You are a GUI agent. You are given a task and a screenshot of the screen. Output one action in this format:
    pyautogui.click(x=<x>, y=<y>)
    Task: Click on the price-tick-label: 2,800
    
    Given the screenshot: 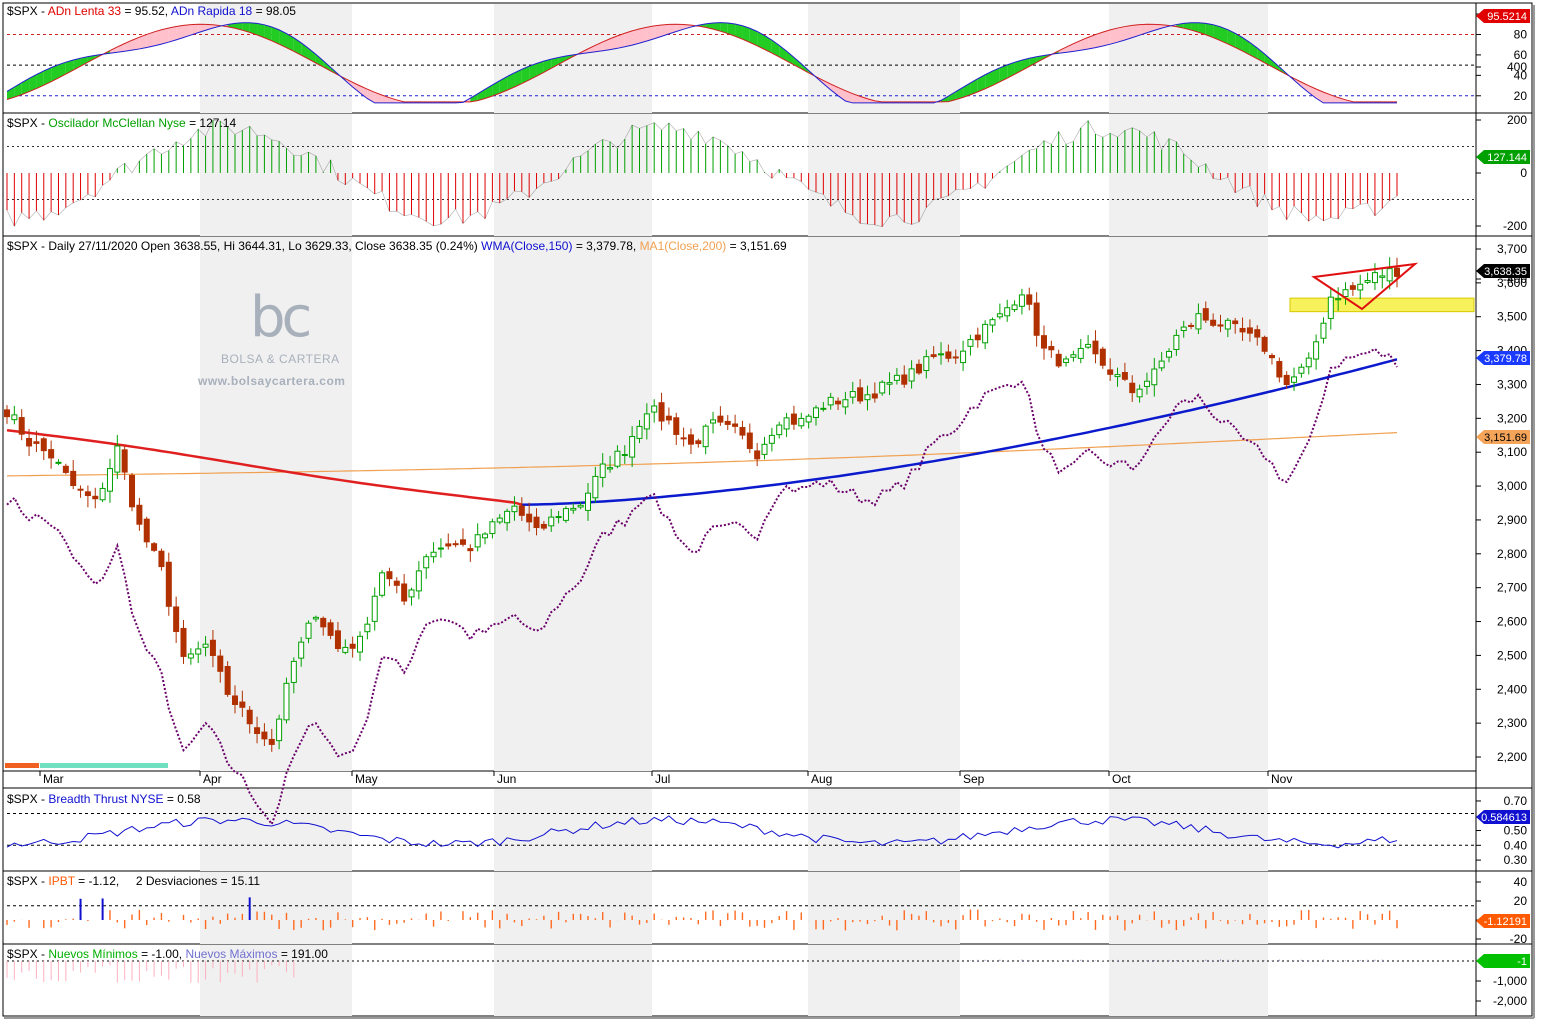 What is the action you would take?
    pyautogui.click(x=1512, y=554)
    